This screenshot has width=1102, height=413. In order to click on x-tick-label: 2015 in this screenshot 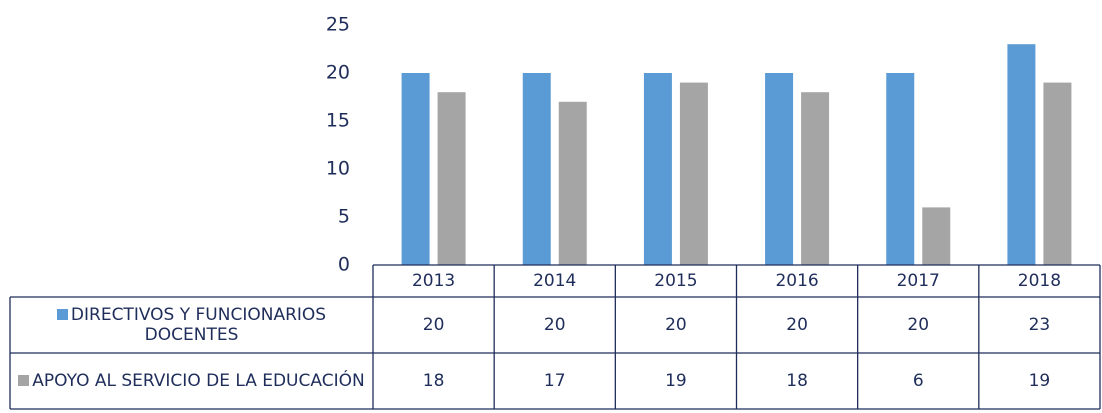, I will do `click(676, 281)`.